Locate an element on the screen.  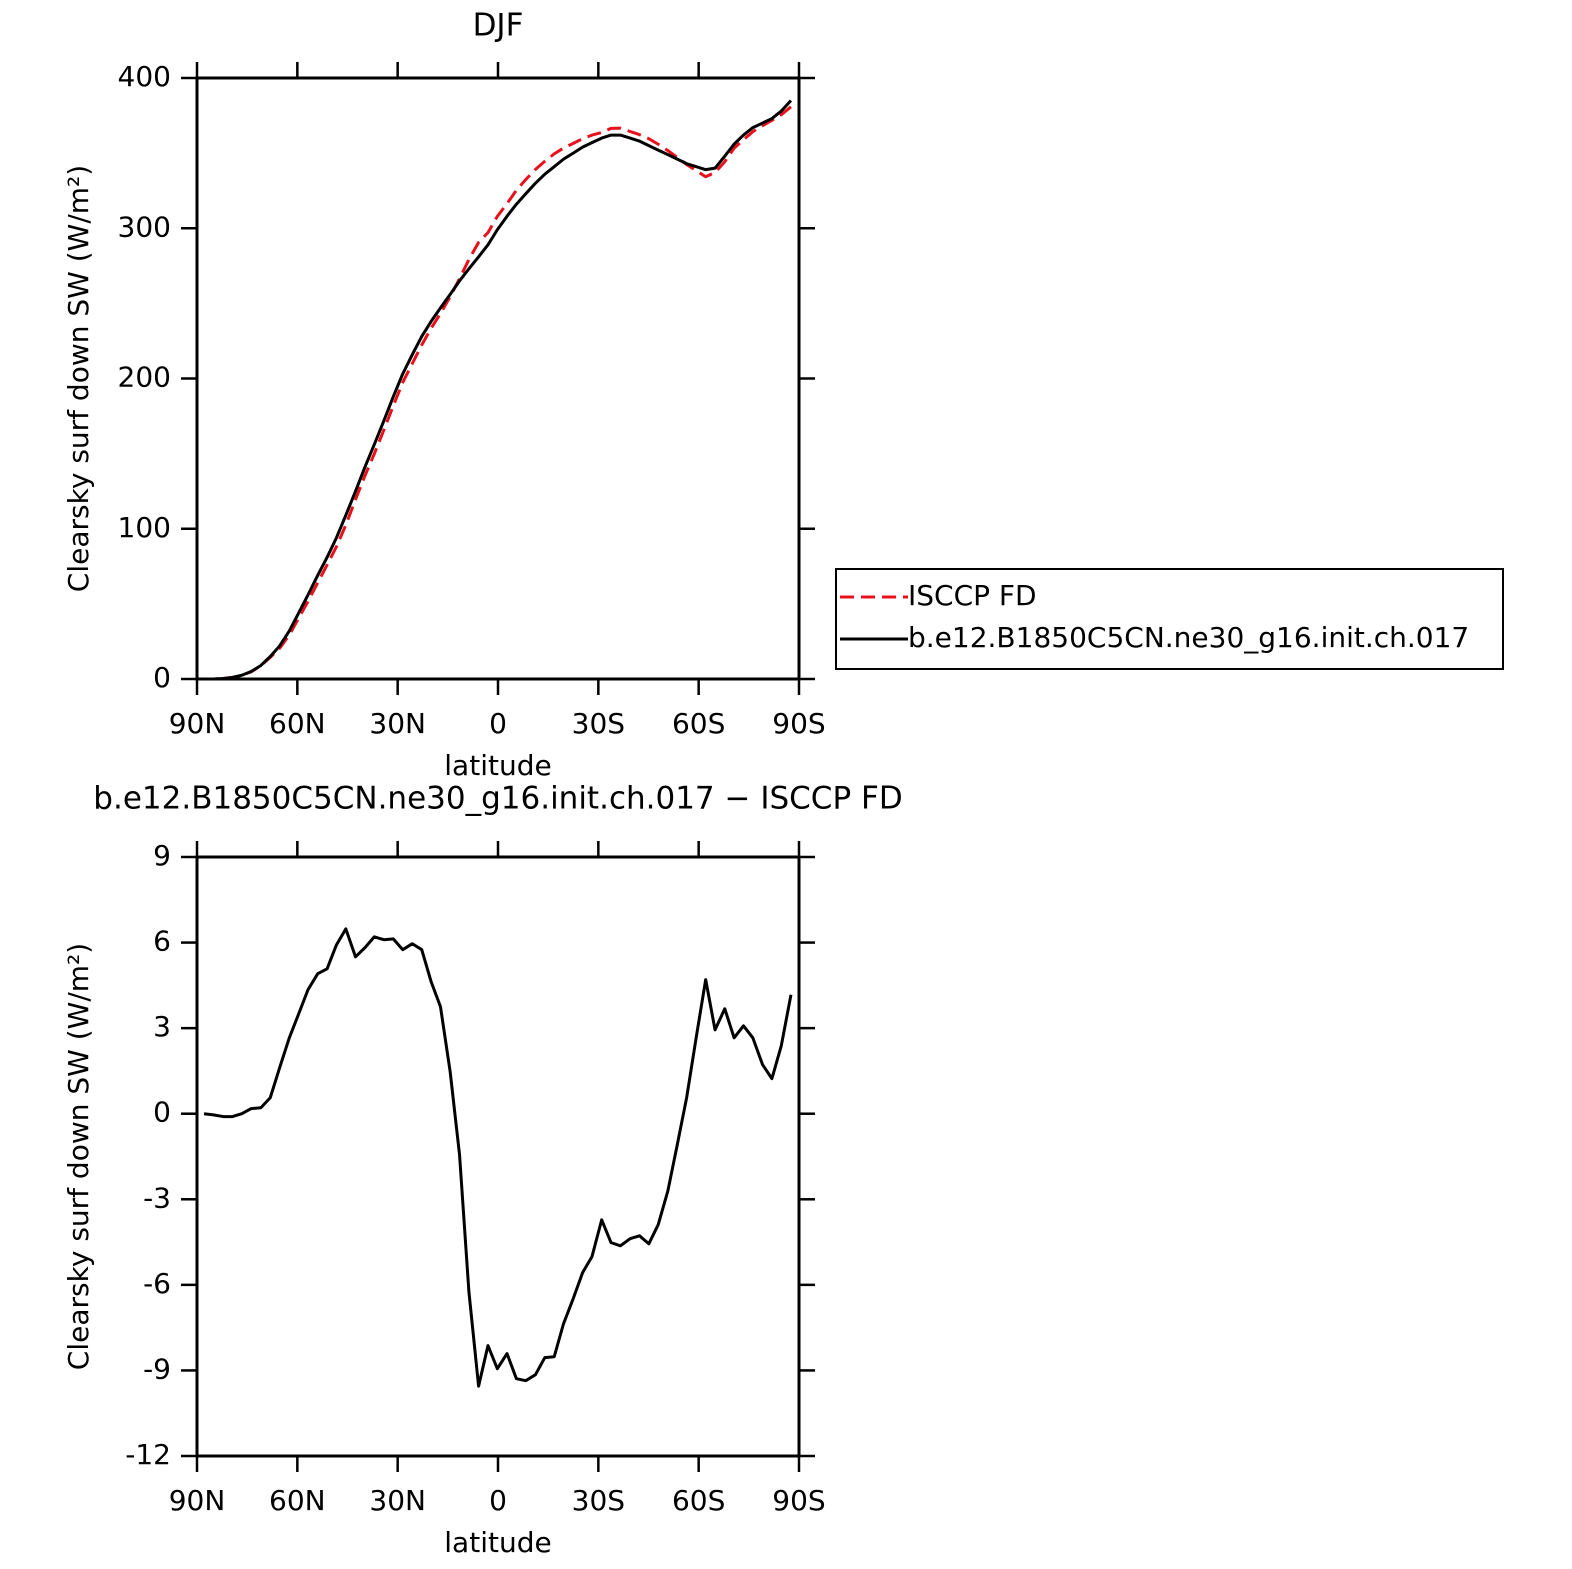
y-tick-label: -12 is located at coordinates (148, 1454).